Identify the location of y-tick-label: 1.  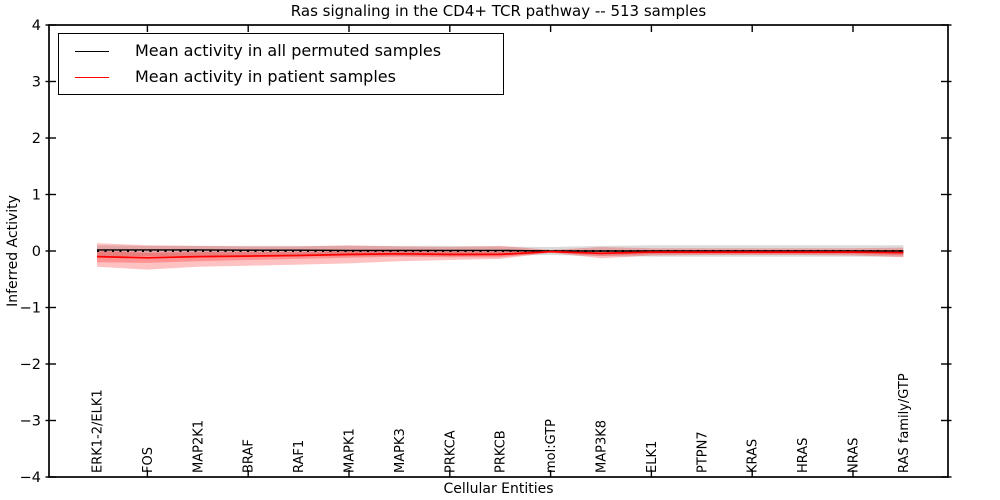
(36, 196).